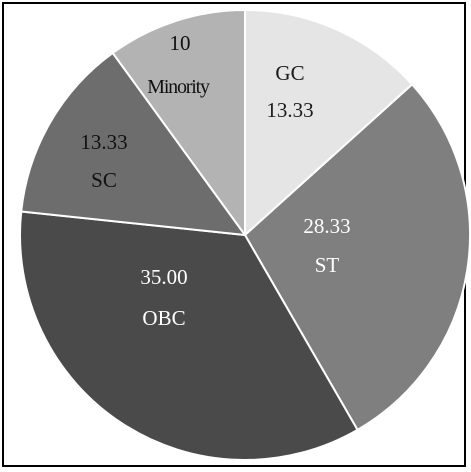  Describe the element at coordinates (327, 265) in the screenshot. I see `slice-label-st: ST` at that location.